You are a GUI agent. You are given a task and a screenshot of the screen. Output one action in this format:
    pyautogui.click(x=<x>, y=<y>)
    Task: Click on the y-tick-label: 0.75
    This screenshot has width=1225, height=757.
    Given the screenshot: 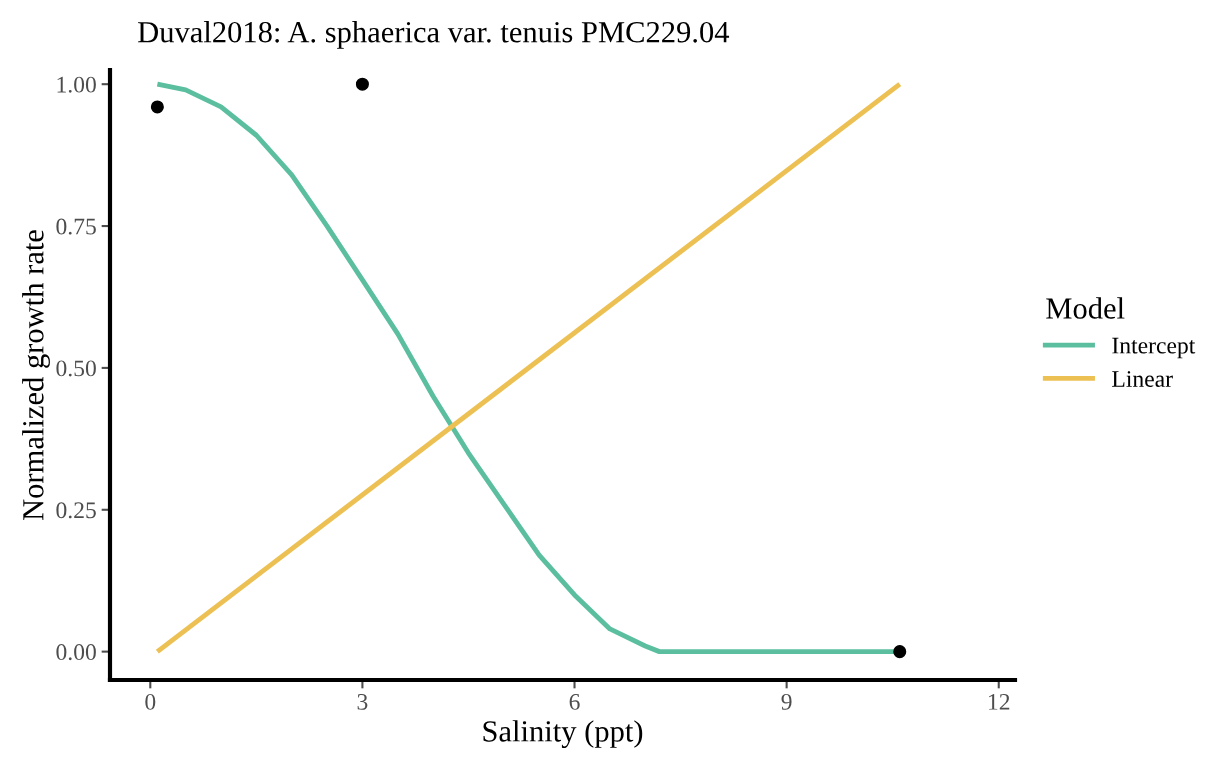 What is the action you would take?
    pyautogui.click(x=76, y=226)
    